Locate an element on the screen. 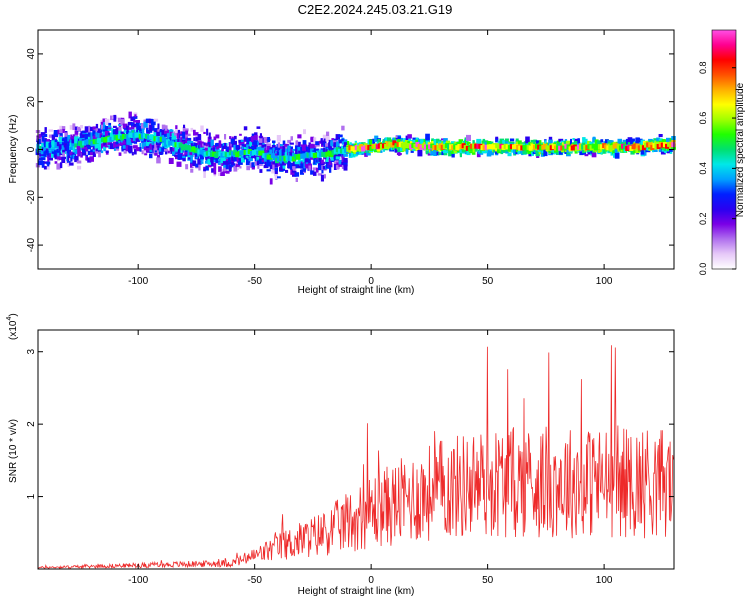 The image size is (750, 600). colorbar-label: Normalized spectral amplitude is located at coordinates (740, 149).